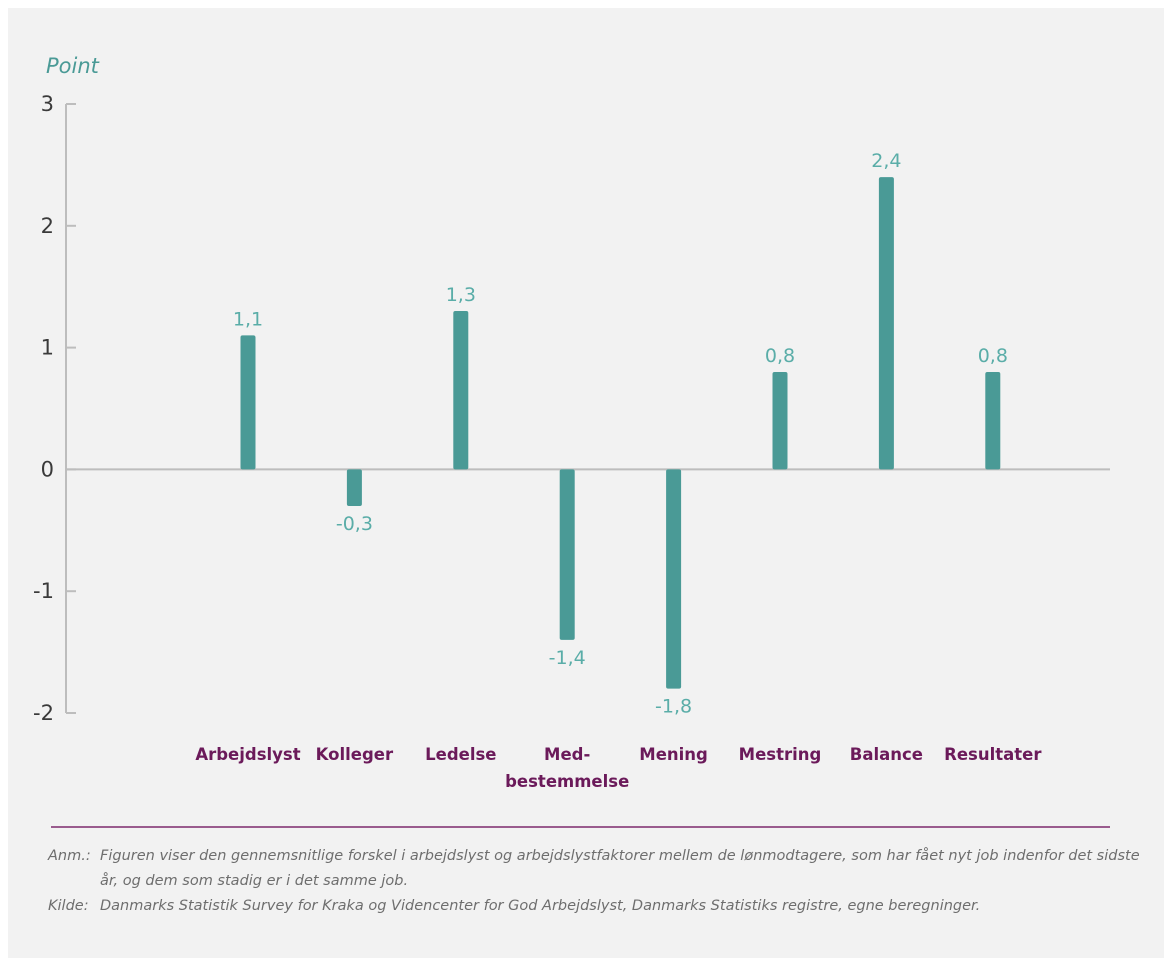 The image size is (1172, 966). I want to click on category-label: Balance, so click(886, 754).